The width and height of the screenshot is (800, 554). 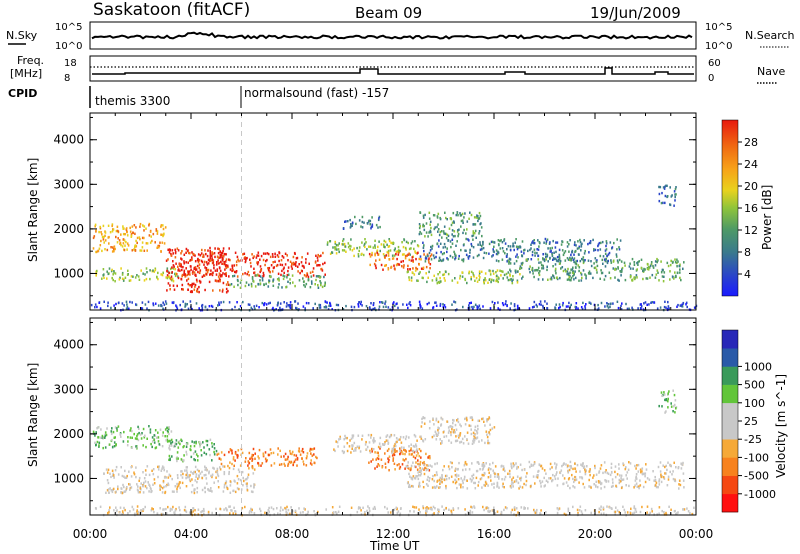 What do you see at coordinates (68, 46) in the screenshot?
I see `nsky-bottom-tick: 10^0` at bounding box center [68, 46].